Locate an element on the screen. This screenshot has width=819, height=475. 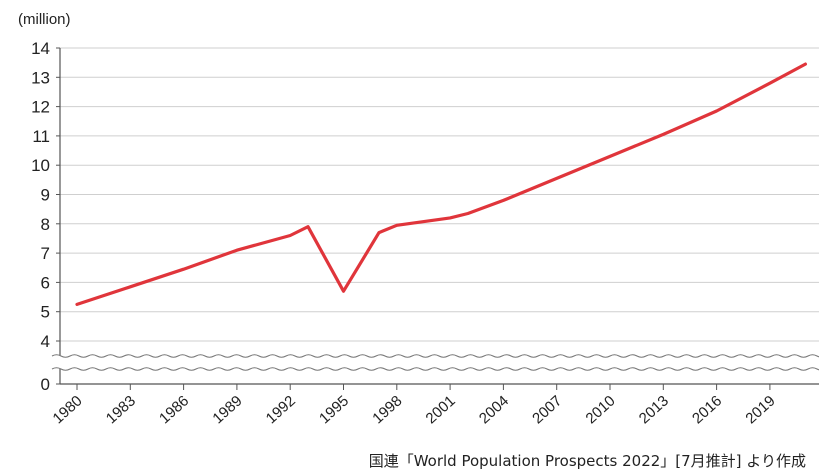
x-tick-label-1992: 1992 is located at coordinates (281, 409).